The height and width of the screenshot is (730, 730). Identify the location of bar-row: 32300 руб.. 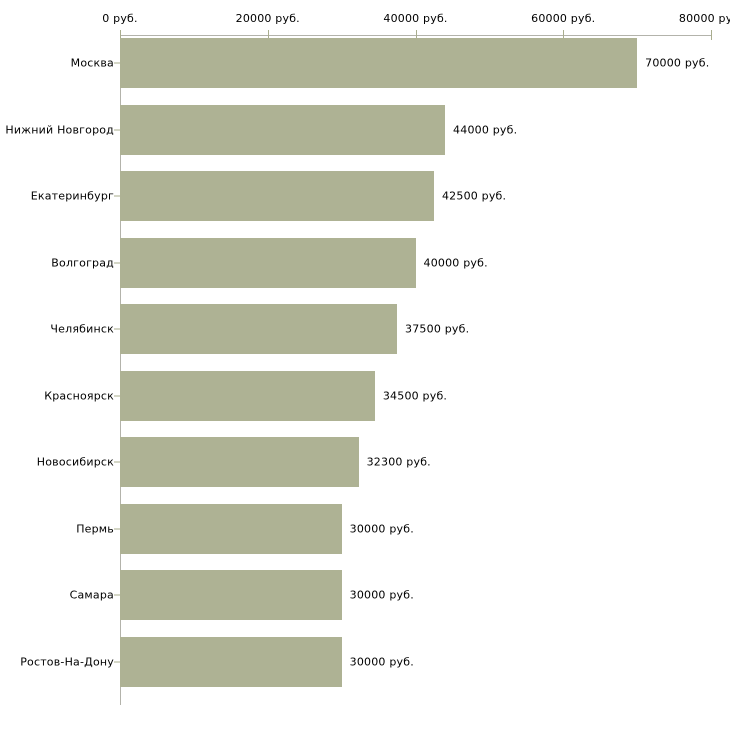
(425, 462).